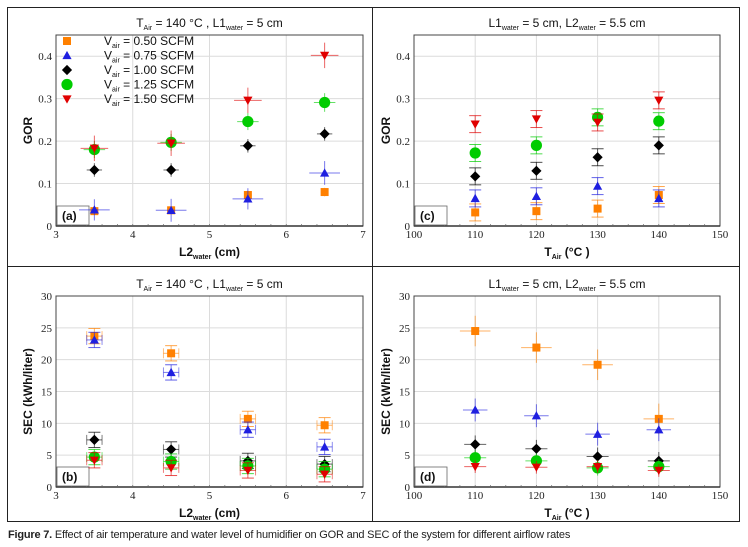 This screenshot has width=748, height=547. Describe the element at coordinates (496, 23) in the screenshot. I see `text-run: L1` at that location.